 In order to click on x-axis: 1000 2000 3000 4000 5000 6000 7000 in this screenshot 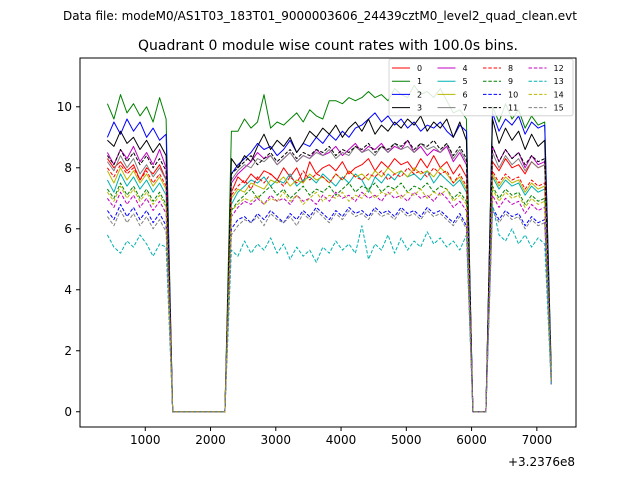, I will do `click(341, 437)`.